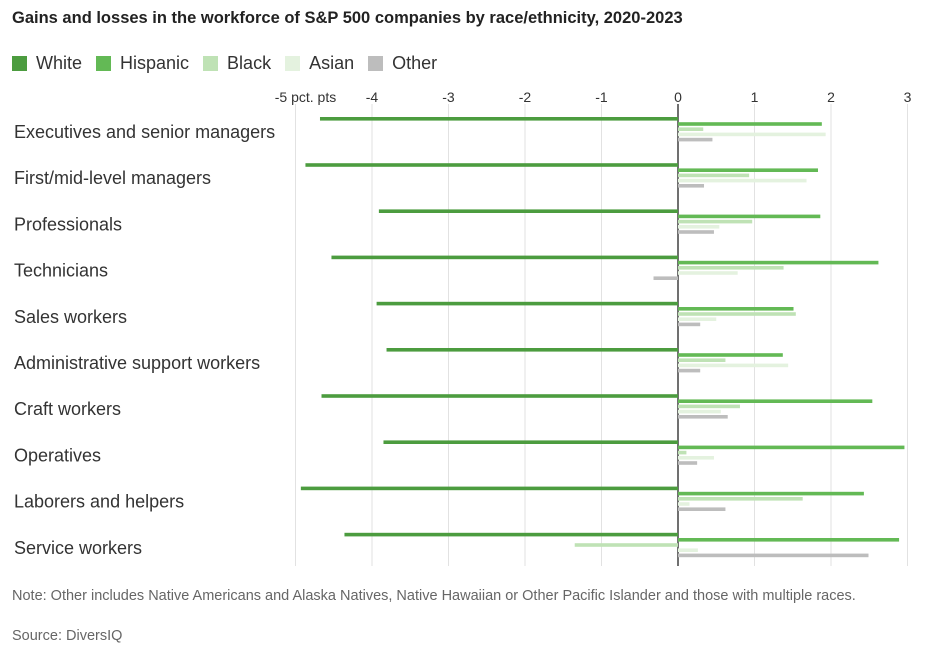 This screenshot has width=936, height=666. What do you see at coordinates (70, 317) in the screenshot?
I see `category-label-sales-workers: Sales workers` at bounding box center [70, 317].